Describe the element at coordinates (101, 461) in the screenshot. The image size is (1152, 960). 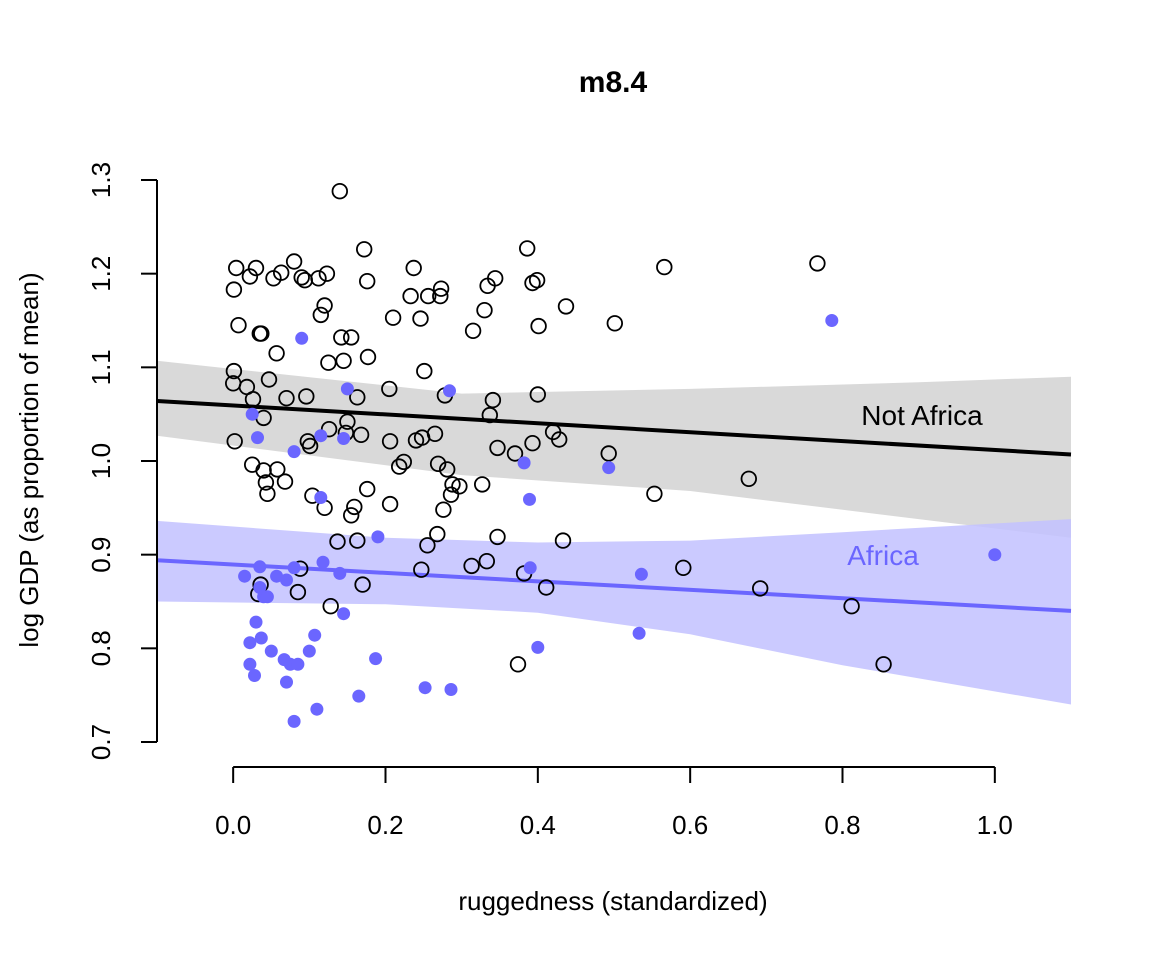
I see `y-tick-label: 1.0` at that location.